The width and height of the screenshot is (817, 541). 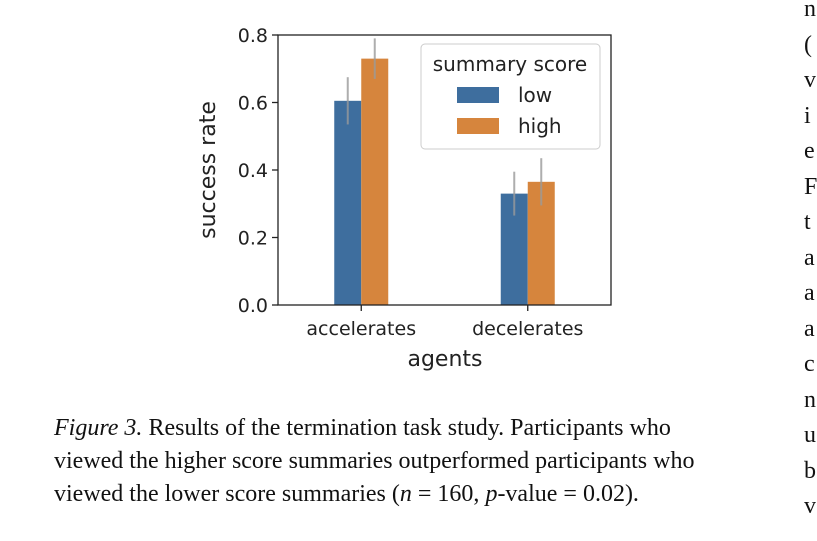 I want to click on x-axis-label: agents, so click(x=444, y=359).